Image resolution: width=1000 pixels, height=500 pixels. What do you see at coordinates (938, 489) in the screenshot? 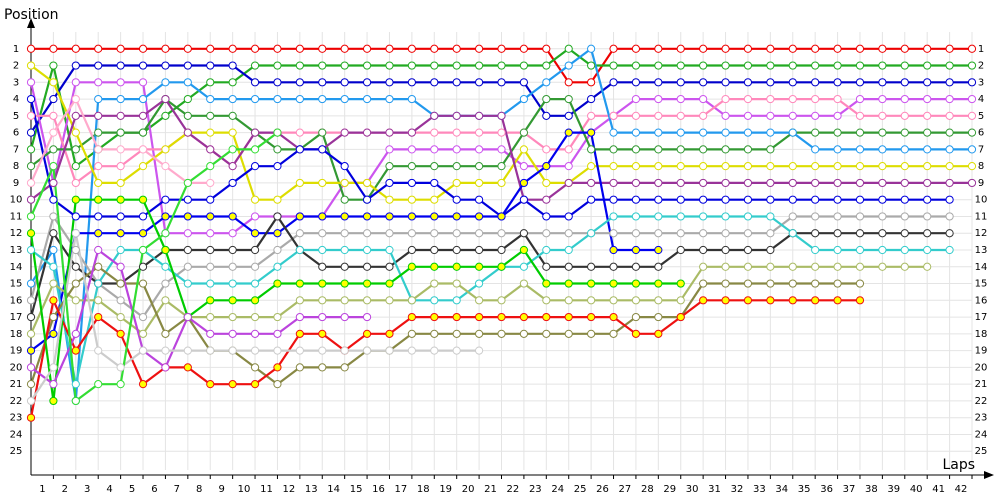
I see `x-tick-label: 41` at bounding box center [938, 489].